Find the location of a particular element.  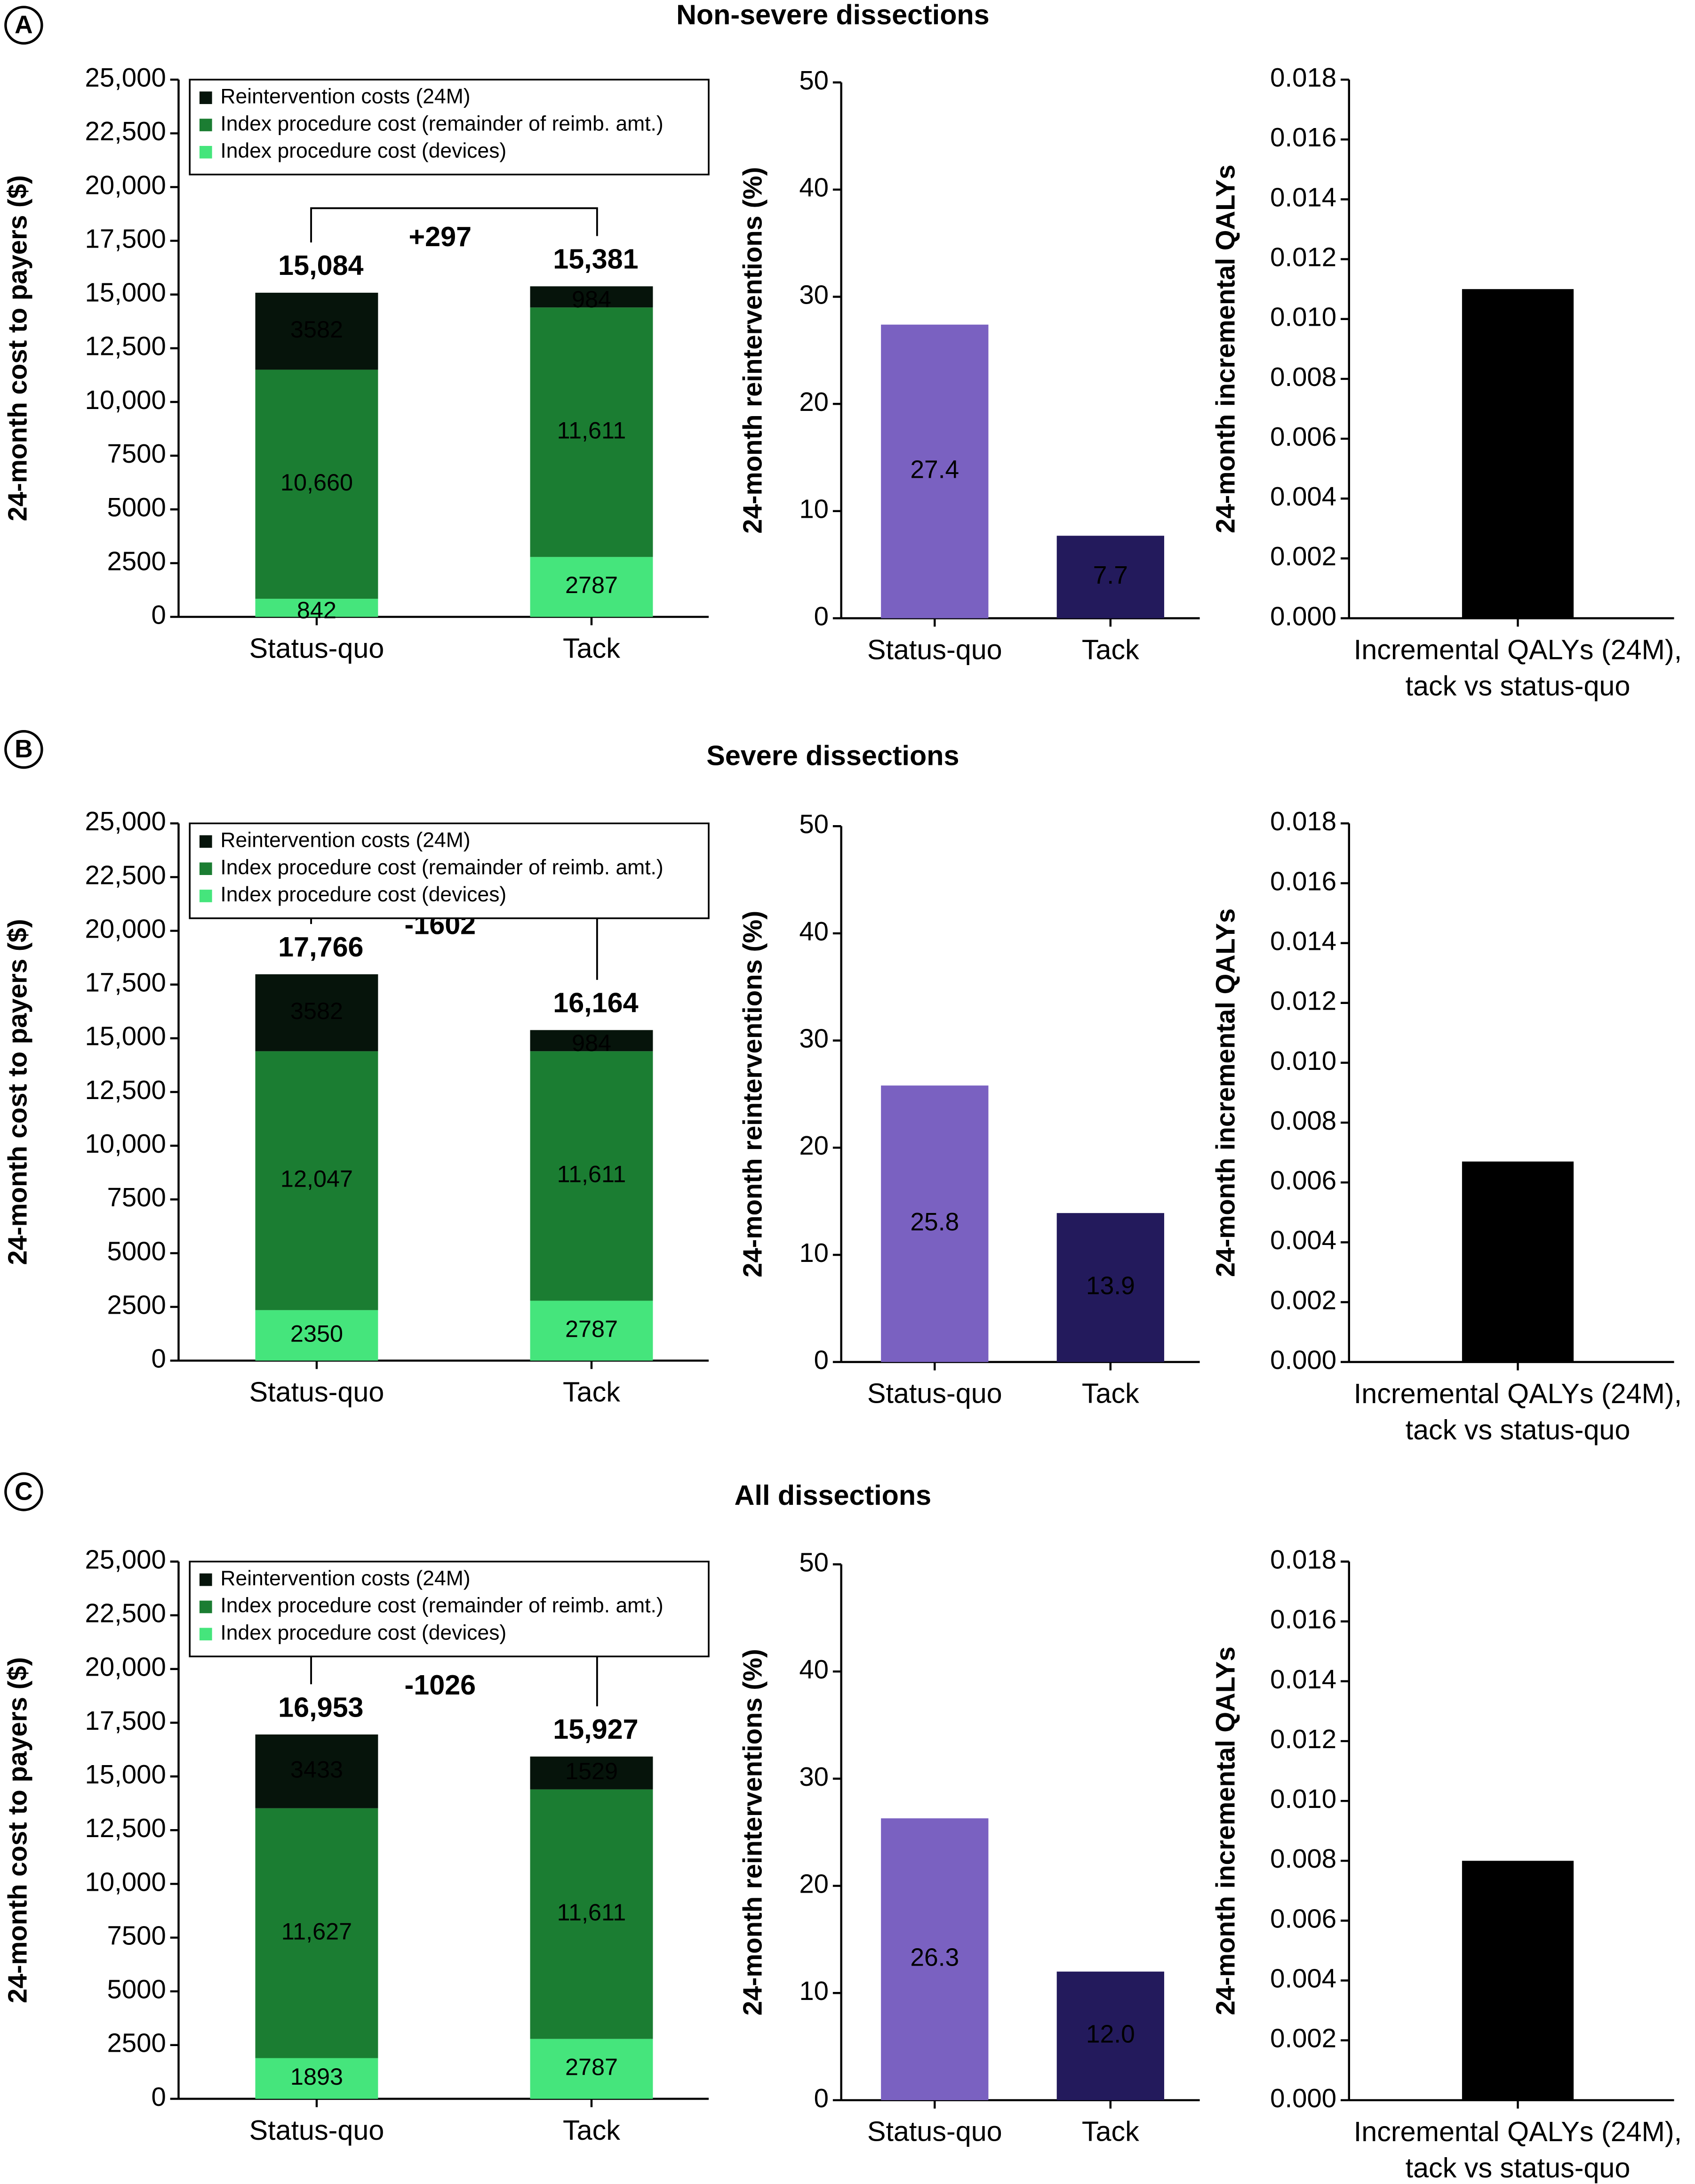

difference-label: -1026 is located at coordinates (441, 1685).